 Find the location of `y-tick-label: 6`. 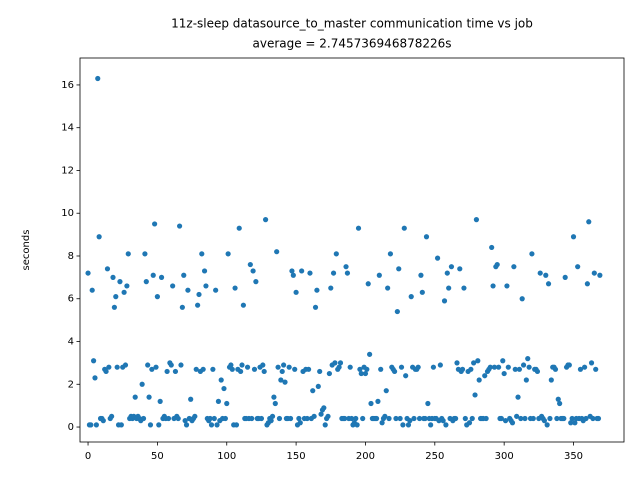

y-tick-label: 6 is located at coordinates (71, 299).